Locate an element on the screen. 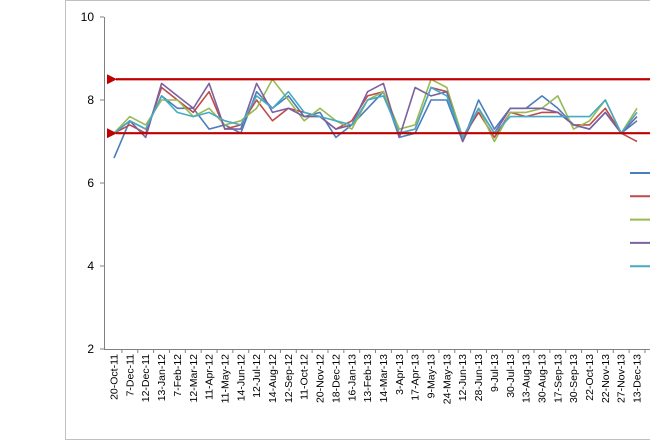  y-tick-label: 6 is located at coordinates (90, 183).